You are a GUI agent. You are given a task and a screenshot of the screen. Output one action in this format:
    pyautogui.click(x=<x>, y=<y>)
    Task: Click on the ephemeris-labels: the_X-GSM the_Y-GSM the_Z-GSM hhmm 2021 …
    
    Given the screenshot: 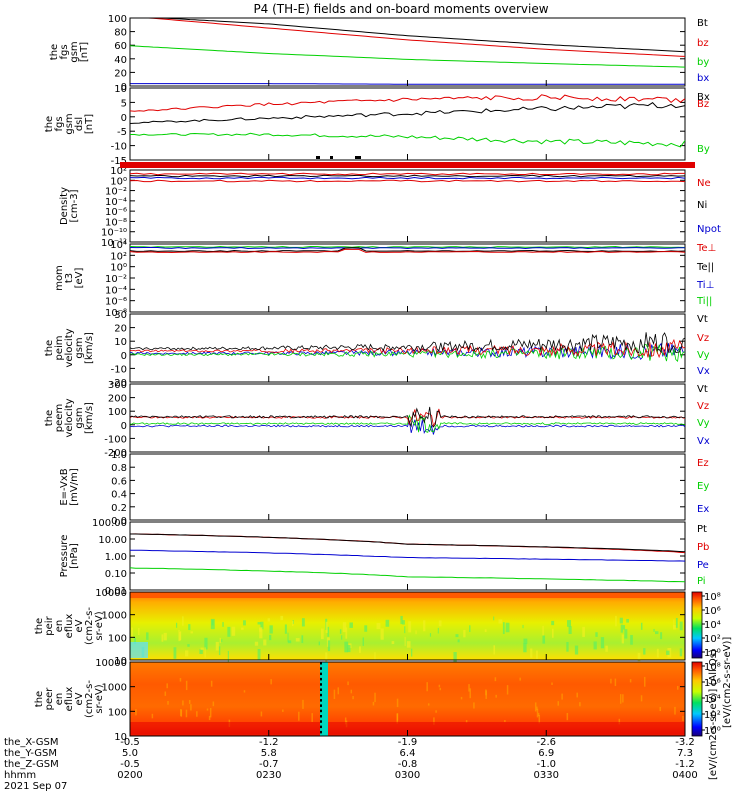 What is the action you would take?
    pyautogui.click(x=35, y=764)
    